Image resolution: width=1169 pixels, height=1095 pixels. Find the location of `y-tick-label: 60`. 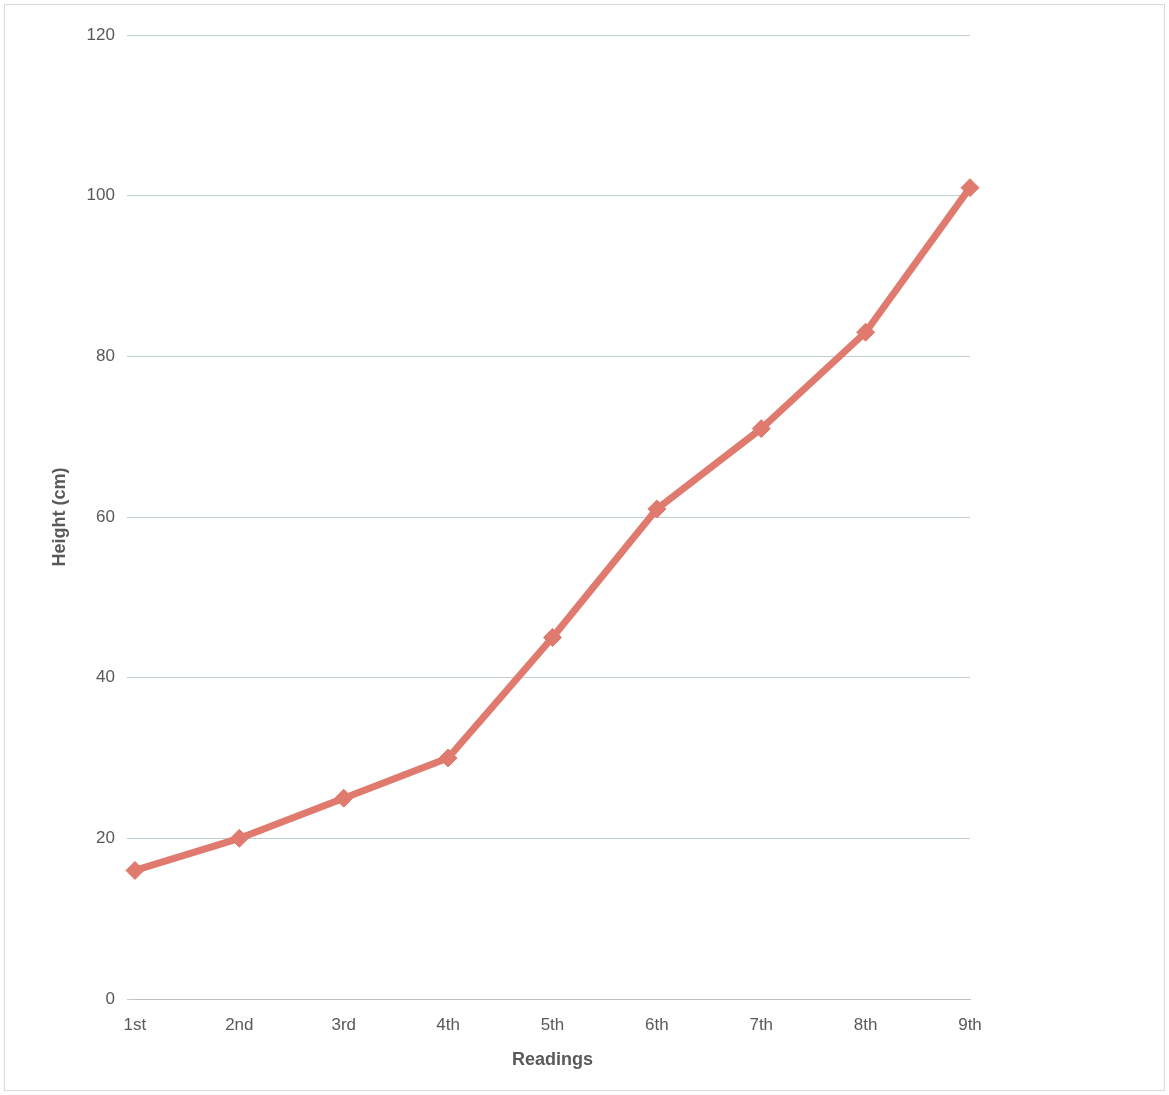

y-tick-label: 60 is located at coordinates (105, 516).